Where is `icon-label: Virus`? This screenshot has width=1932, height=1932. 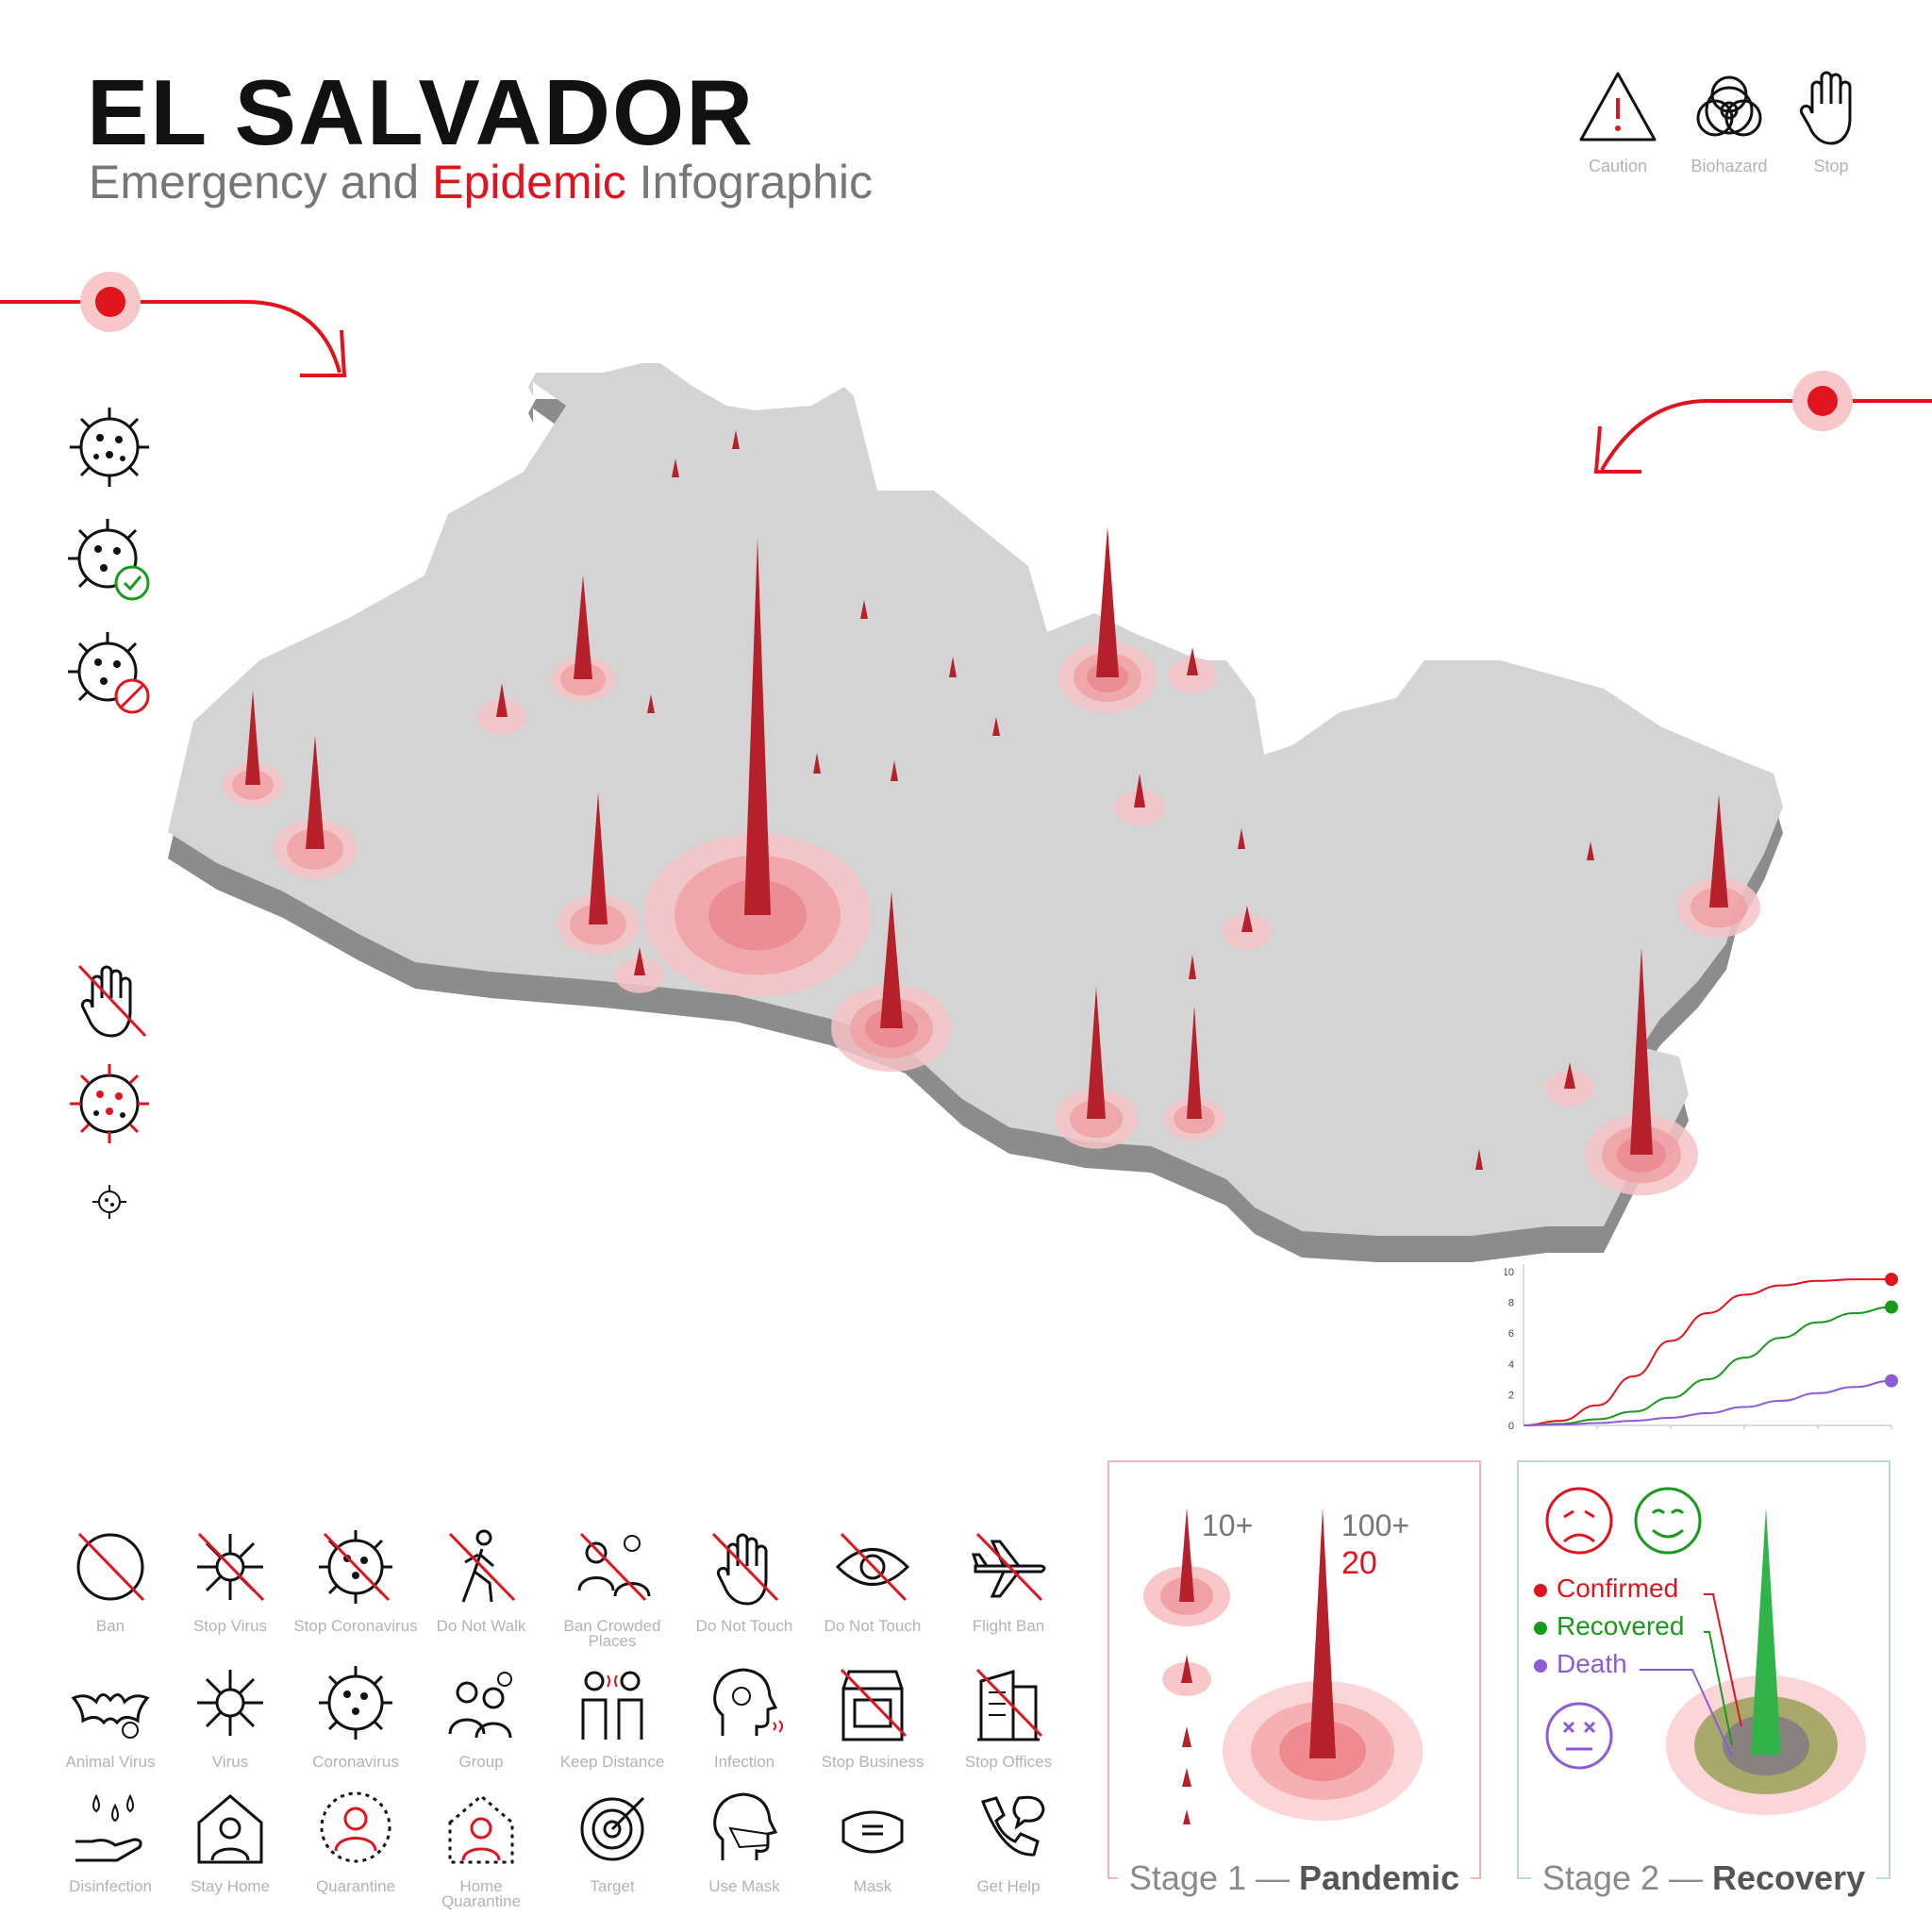
icon-label: Virus is located at coordinates (230, 1762).